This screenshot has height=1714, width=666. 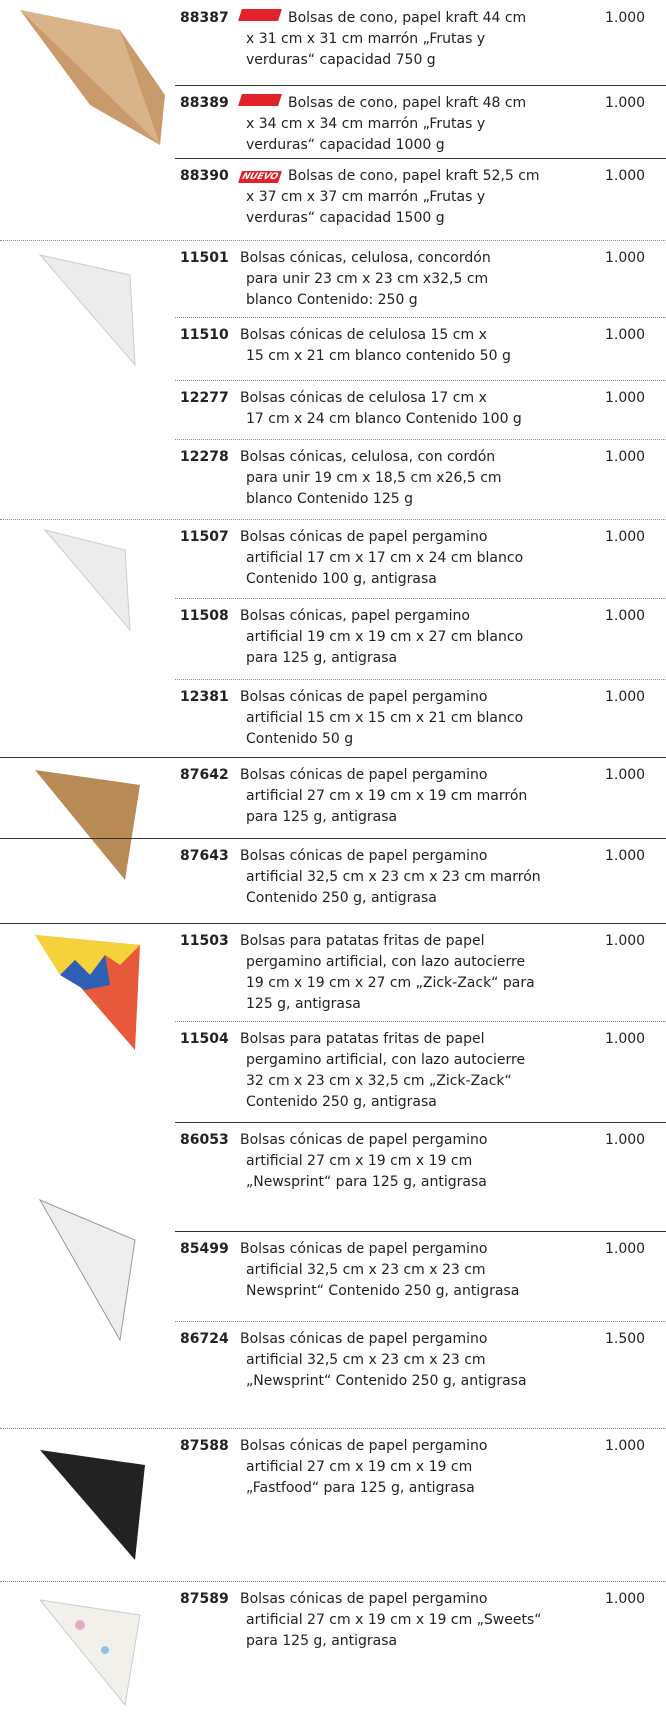 What do you see at coordinates (367, 279) in the screenshot?
I see `line-text: para unir 23 cm x 23 cm x32,5 cm` at bounding box center [367, 279].